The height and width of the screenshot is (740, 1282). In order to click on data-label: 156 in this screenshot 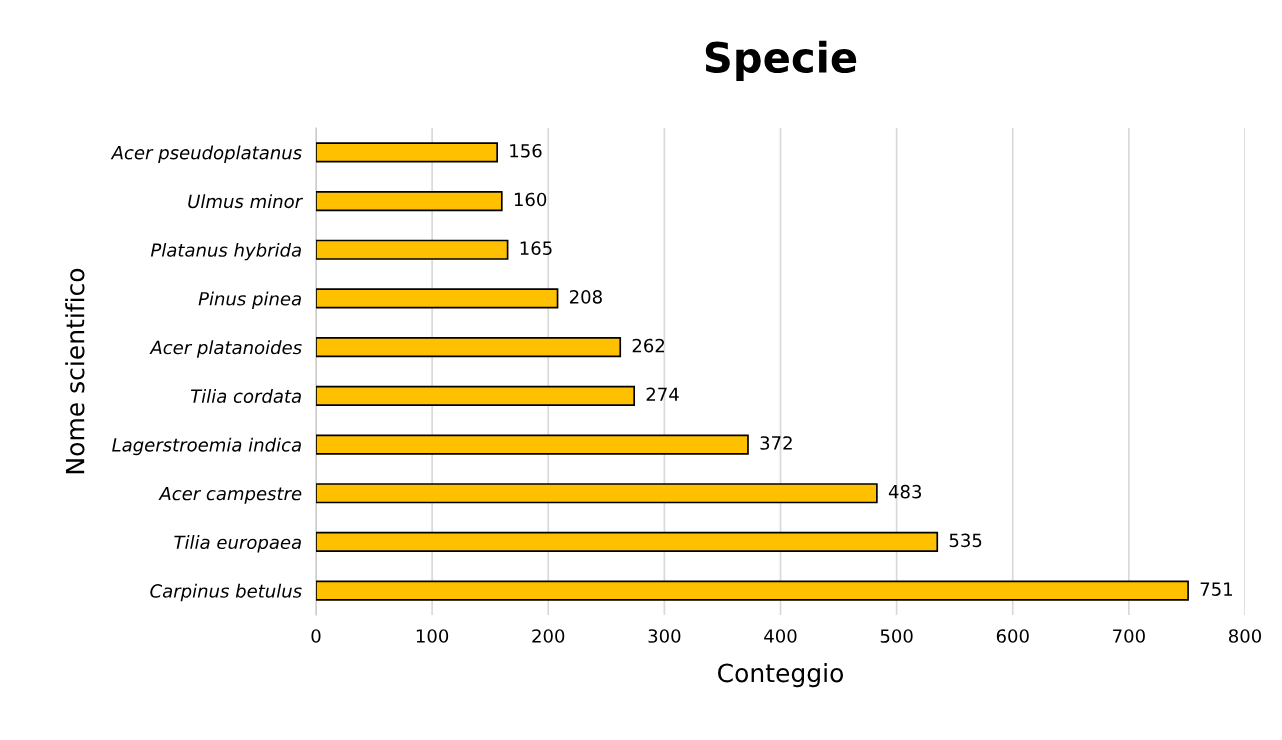, I will do `click(526, 150)`.